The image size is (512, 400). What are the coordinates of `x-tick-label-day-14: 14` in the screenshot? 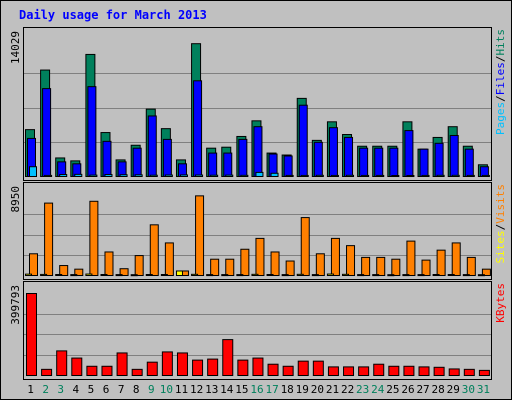 It's located at (227, 389).